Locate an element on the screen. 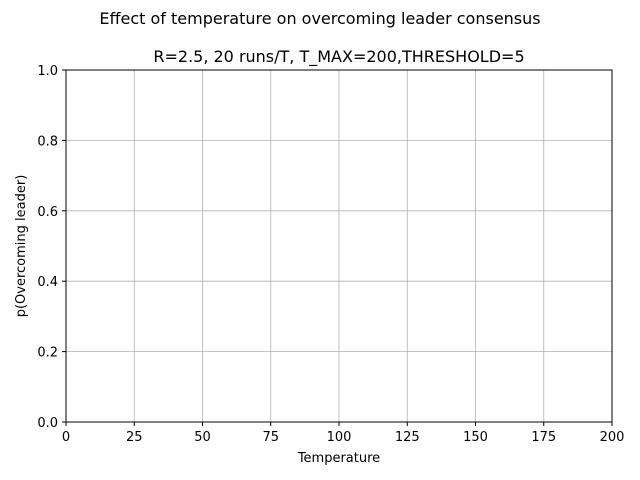  x-tick-label: 150 is located at coordinates (475, 437).